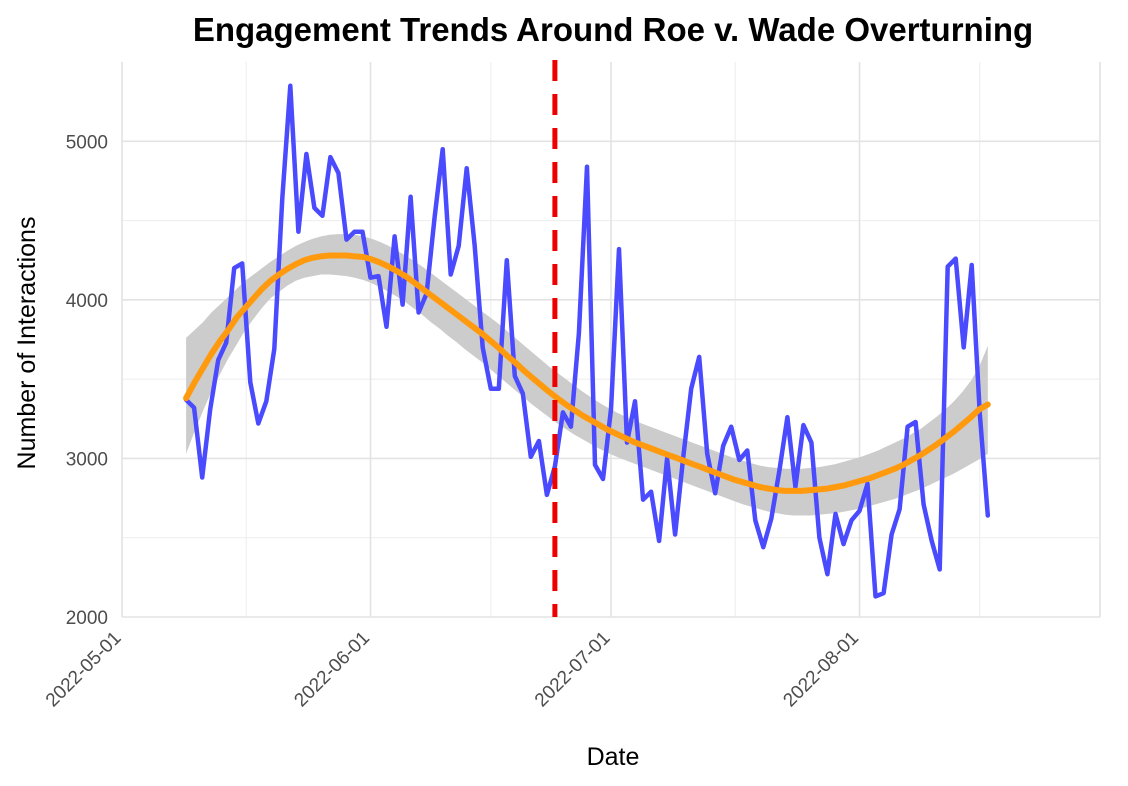 This screenshot has height=786, width=1128. What do you see at coordinates (87, 142) in the screenshot?
I see `y-tick-label: 5000` at bounding box center [87, 142].